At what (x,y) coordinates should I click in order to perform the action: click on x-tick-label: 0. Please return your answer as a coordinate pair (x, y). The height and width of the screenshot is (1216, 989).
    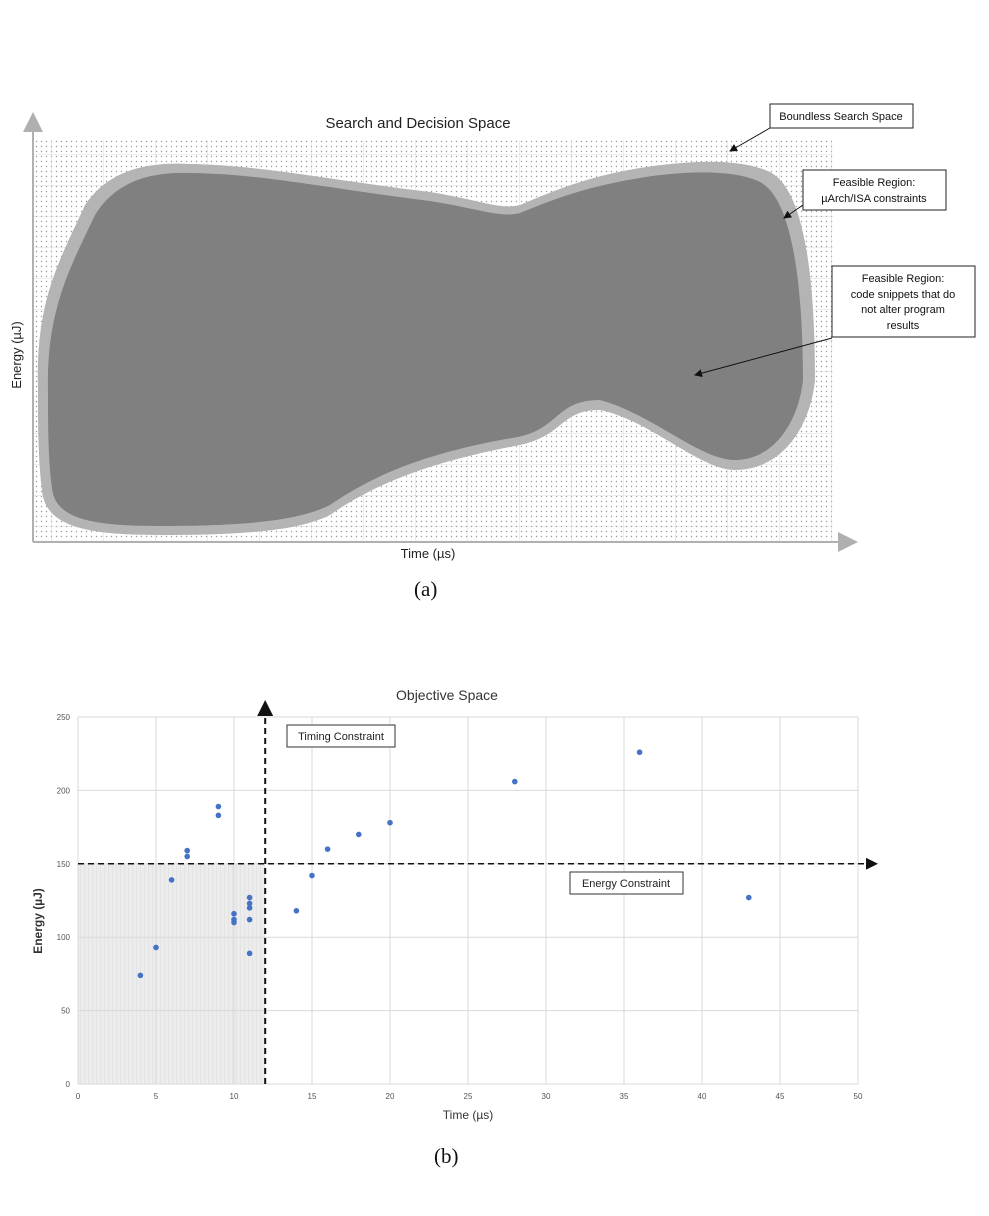
    Looking at the image, I should click on (78, 1096).